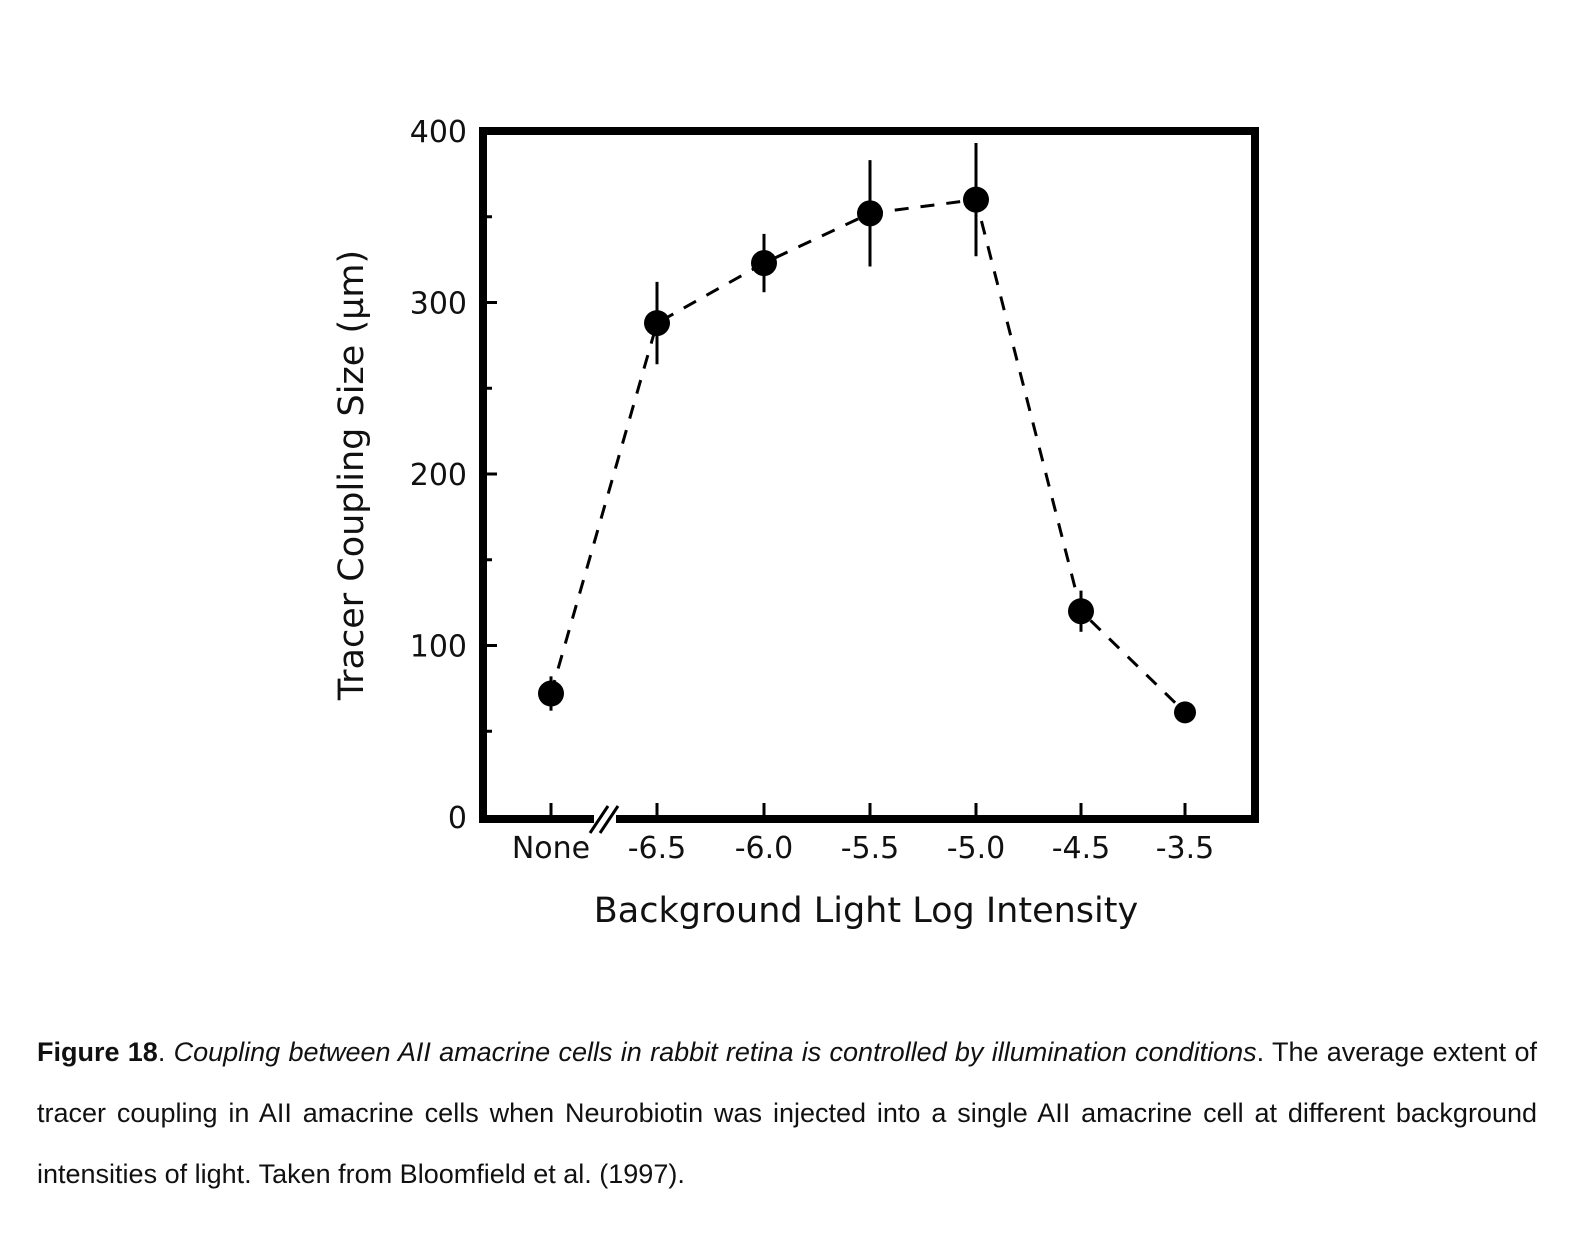  What do you see at coordinates (438, 304) in the screenshot?
I see `y-tick-label: 300` at bounding box center [438, 304].